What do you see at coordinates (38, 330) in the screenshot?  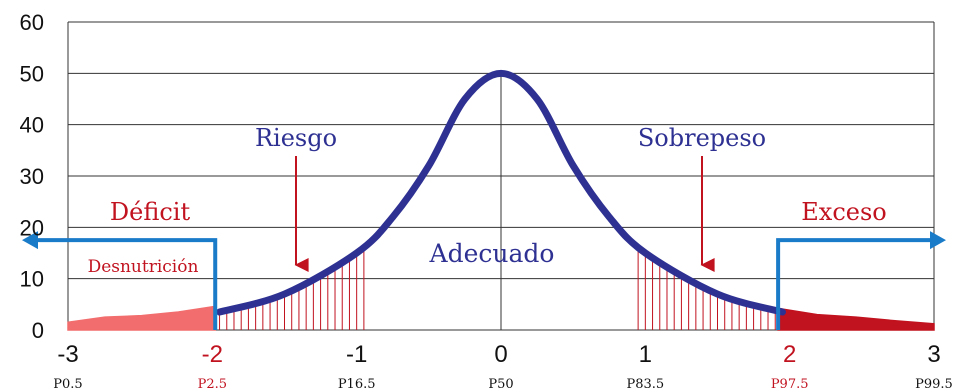 I see `y-tick-label: 0` at bounding box center [38, 330].